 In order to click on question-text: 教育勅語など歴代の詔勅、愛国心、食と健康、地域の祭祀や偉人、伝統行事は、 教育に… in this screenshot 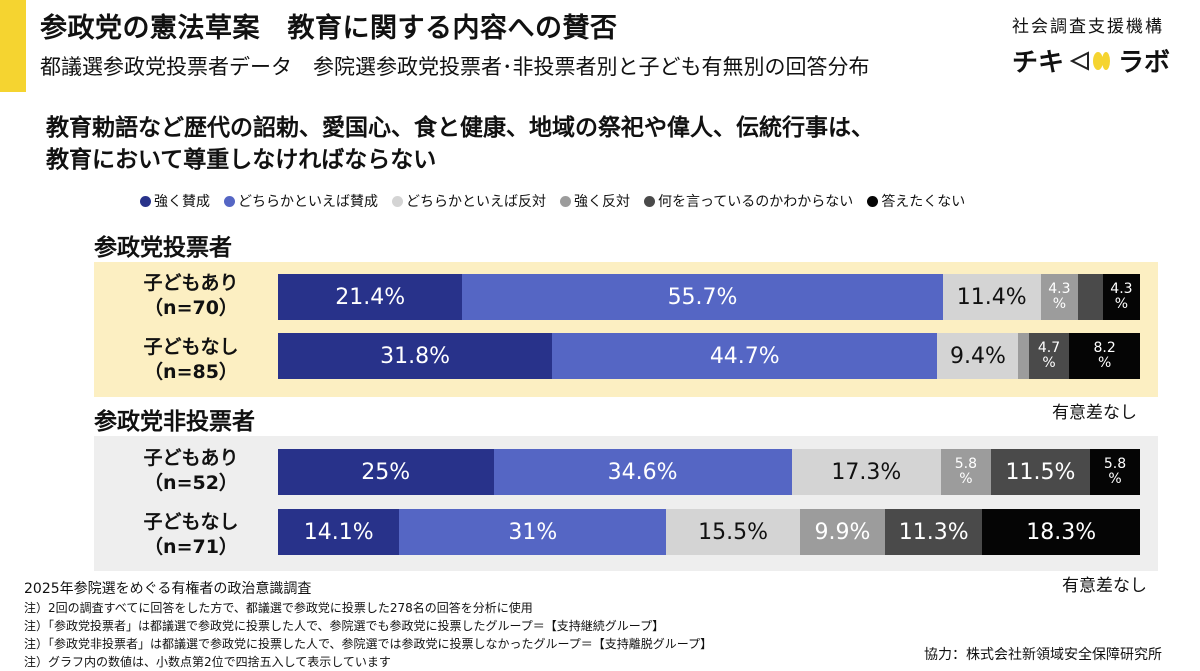, I will do `click(460, 144)`.